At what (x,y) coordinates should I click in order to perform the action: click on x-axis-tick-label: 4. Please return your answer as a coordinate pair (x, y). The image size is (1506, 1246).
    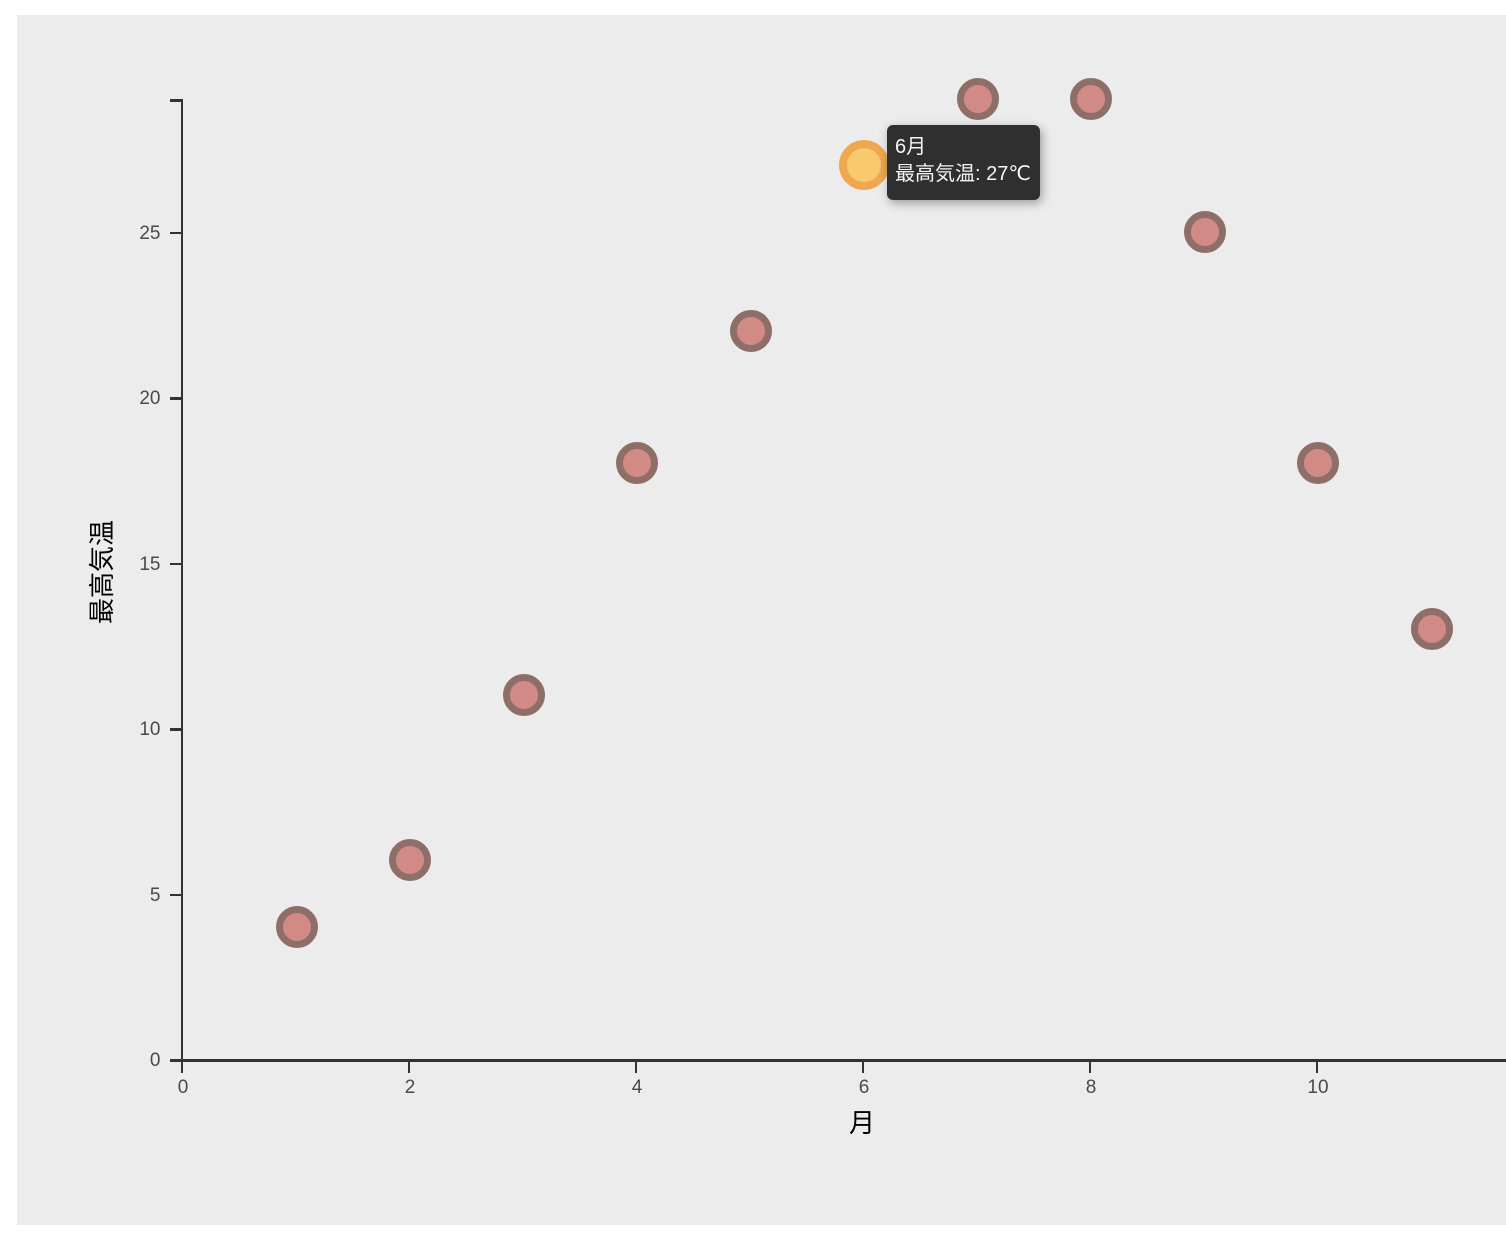
    Looking at the image, I should click on (637, 1087).